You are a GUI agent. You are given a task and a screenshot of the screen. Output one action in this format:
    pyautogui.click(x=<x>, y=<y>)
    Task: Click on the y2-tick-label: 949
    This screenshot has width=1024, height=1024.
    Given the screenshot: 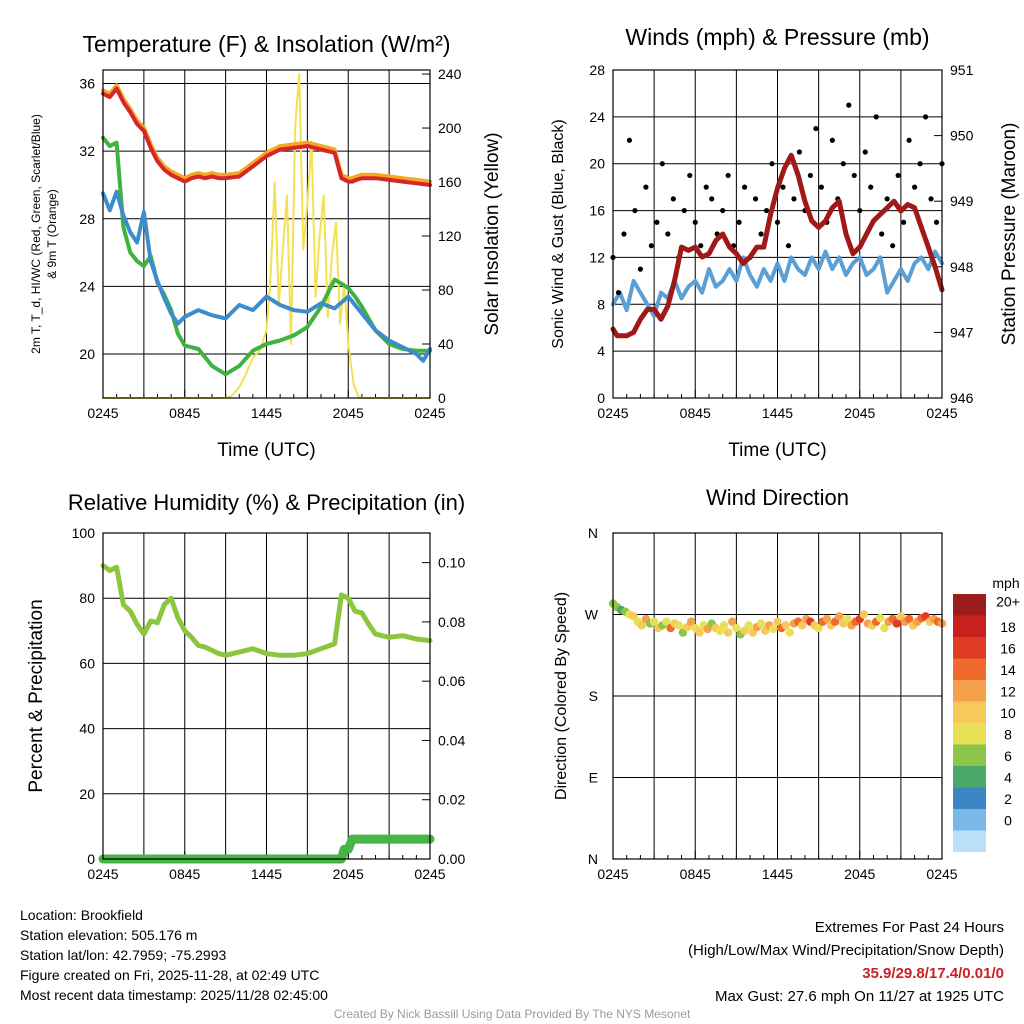 What is the action you would take?
    pyautogui.click(x=962, y=201)
    